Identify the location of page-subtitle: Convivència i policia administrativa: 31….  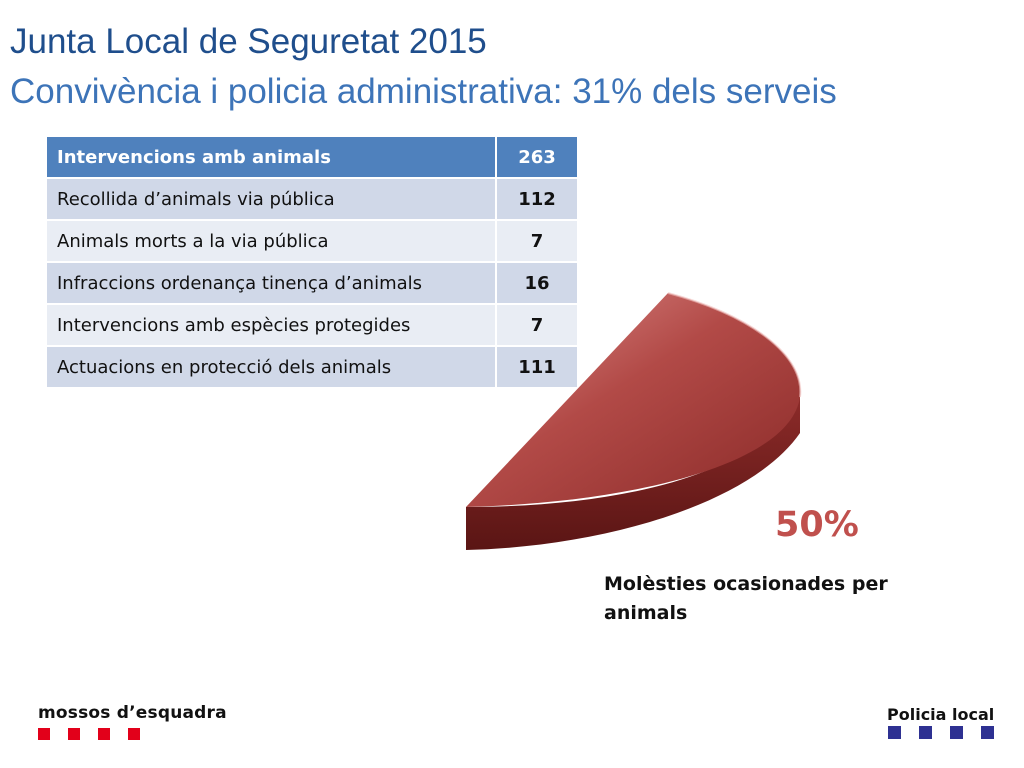
(423, 91).